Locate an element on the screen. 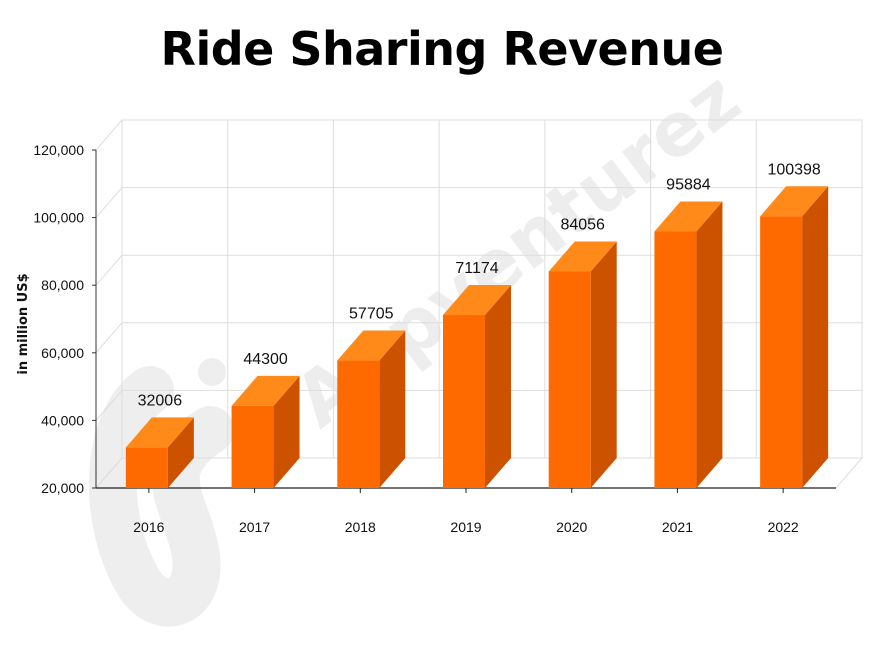  data-label: 44300 is located at coordinates (265, 359).